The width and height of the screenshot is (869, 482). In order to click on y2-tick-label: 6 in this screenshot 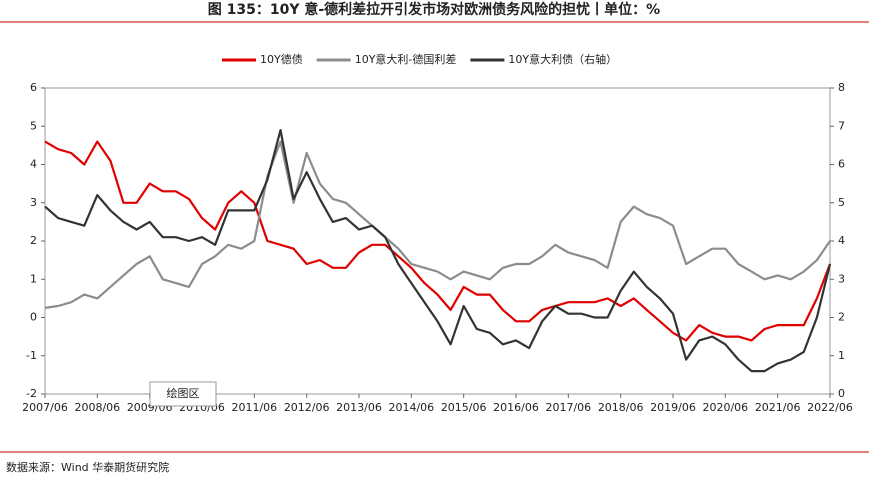, I will do `click(841, 164)`.